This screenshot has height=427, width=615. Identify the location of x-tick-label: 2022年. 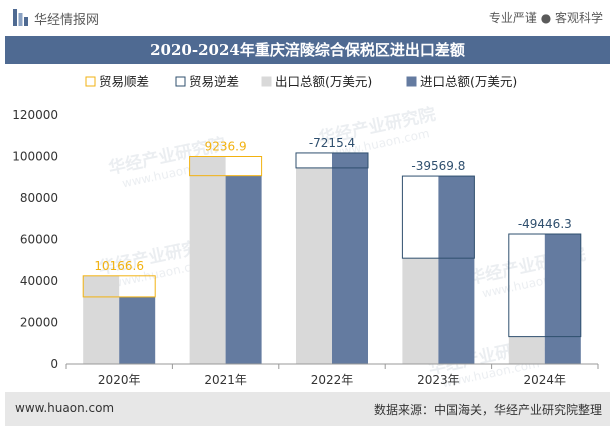
(332, 380).